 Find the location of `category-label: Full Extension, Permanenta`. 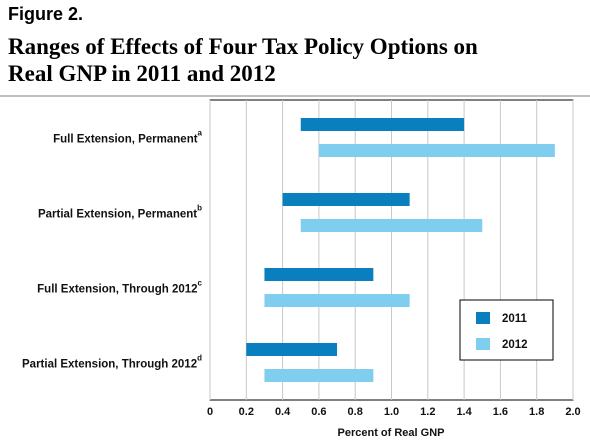

category-label: Full Extension, Permanenta is located at coordinates (127, 137).